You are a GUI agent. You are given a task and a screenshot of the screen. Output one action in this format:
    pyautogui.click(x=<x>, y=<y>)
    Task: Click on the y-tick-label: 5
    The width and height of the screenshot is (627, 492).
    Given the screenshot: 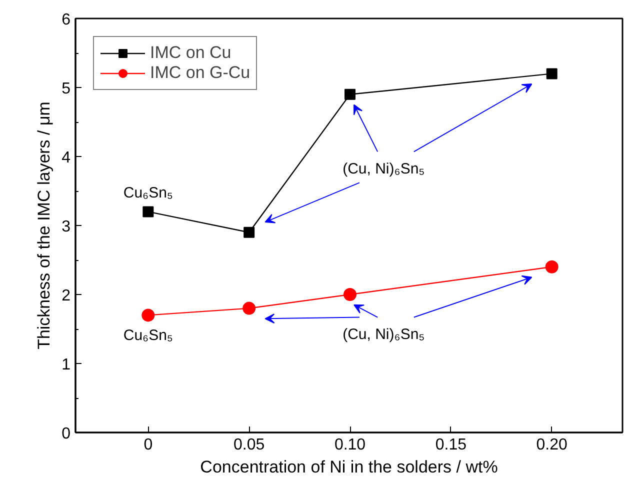 What is the action you would take?
    pyautogui.click(x=66, y=89)
    